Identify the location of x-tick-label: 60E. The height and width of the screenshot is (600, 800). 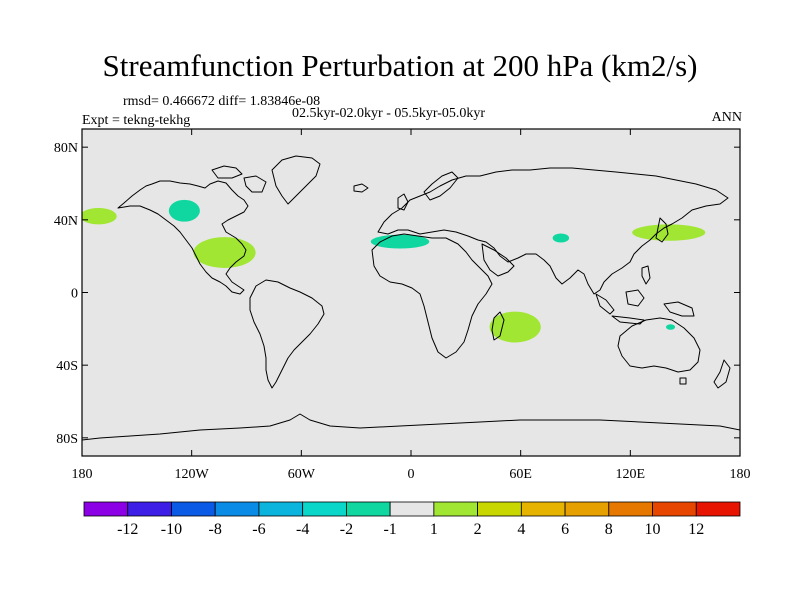
(520, 474).